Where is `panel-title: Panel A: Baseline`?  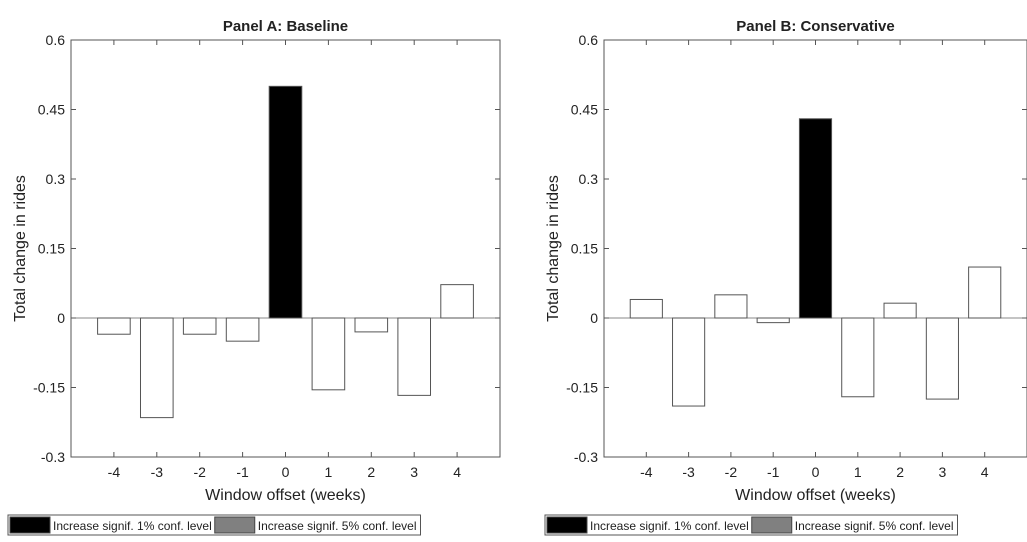 panel-title: Panel A: Baseline is located at coordinates (285, 26).